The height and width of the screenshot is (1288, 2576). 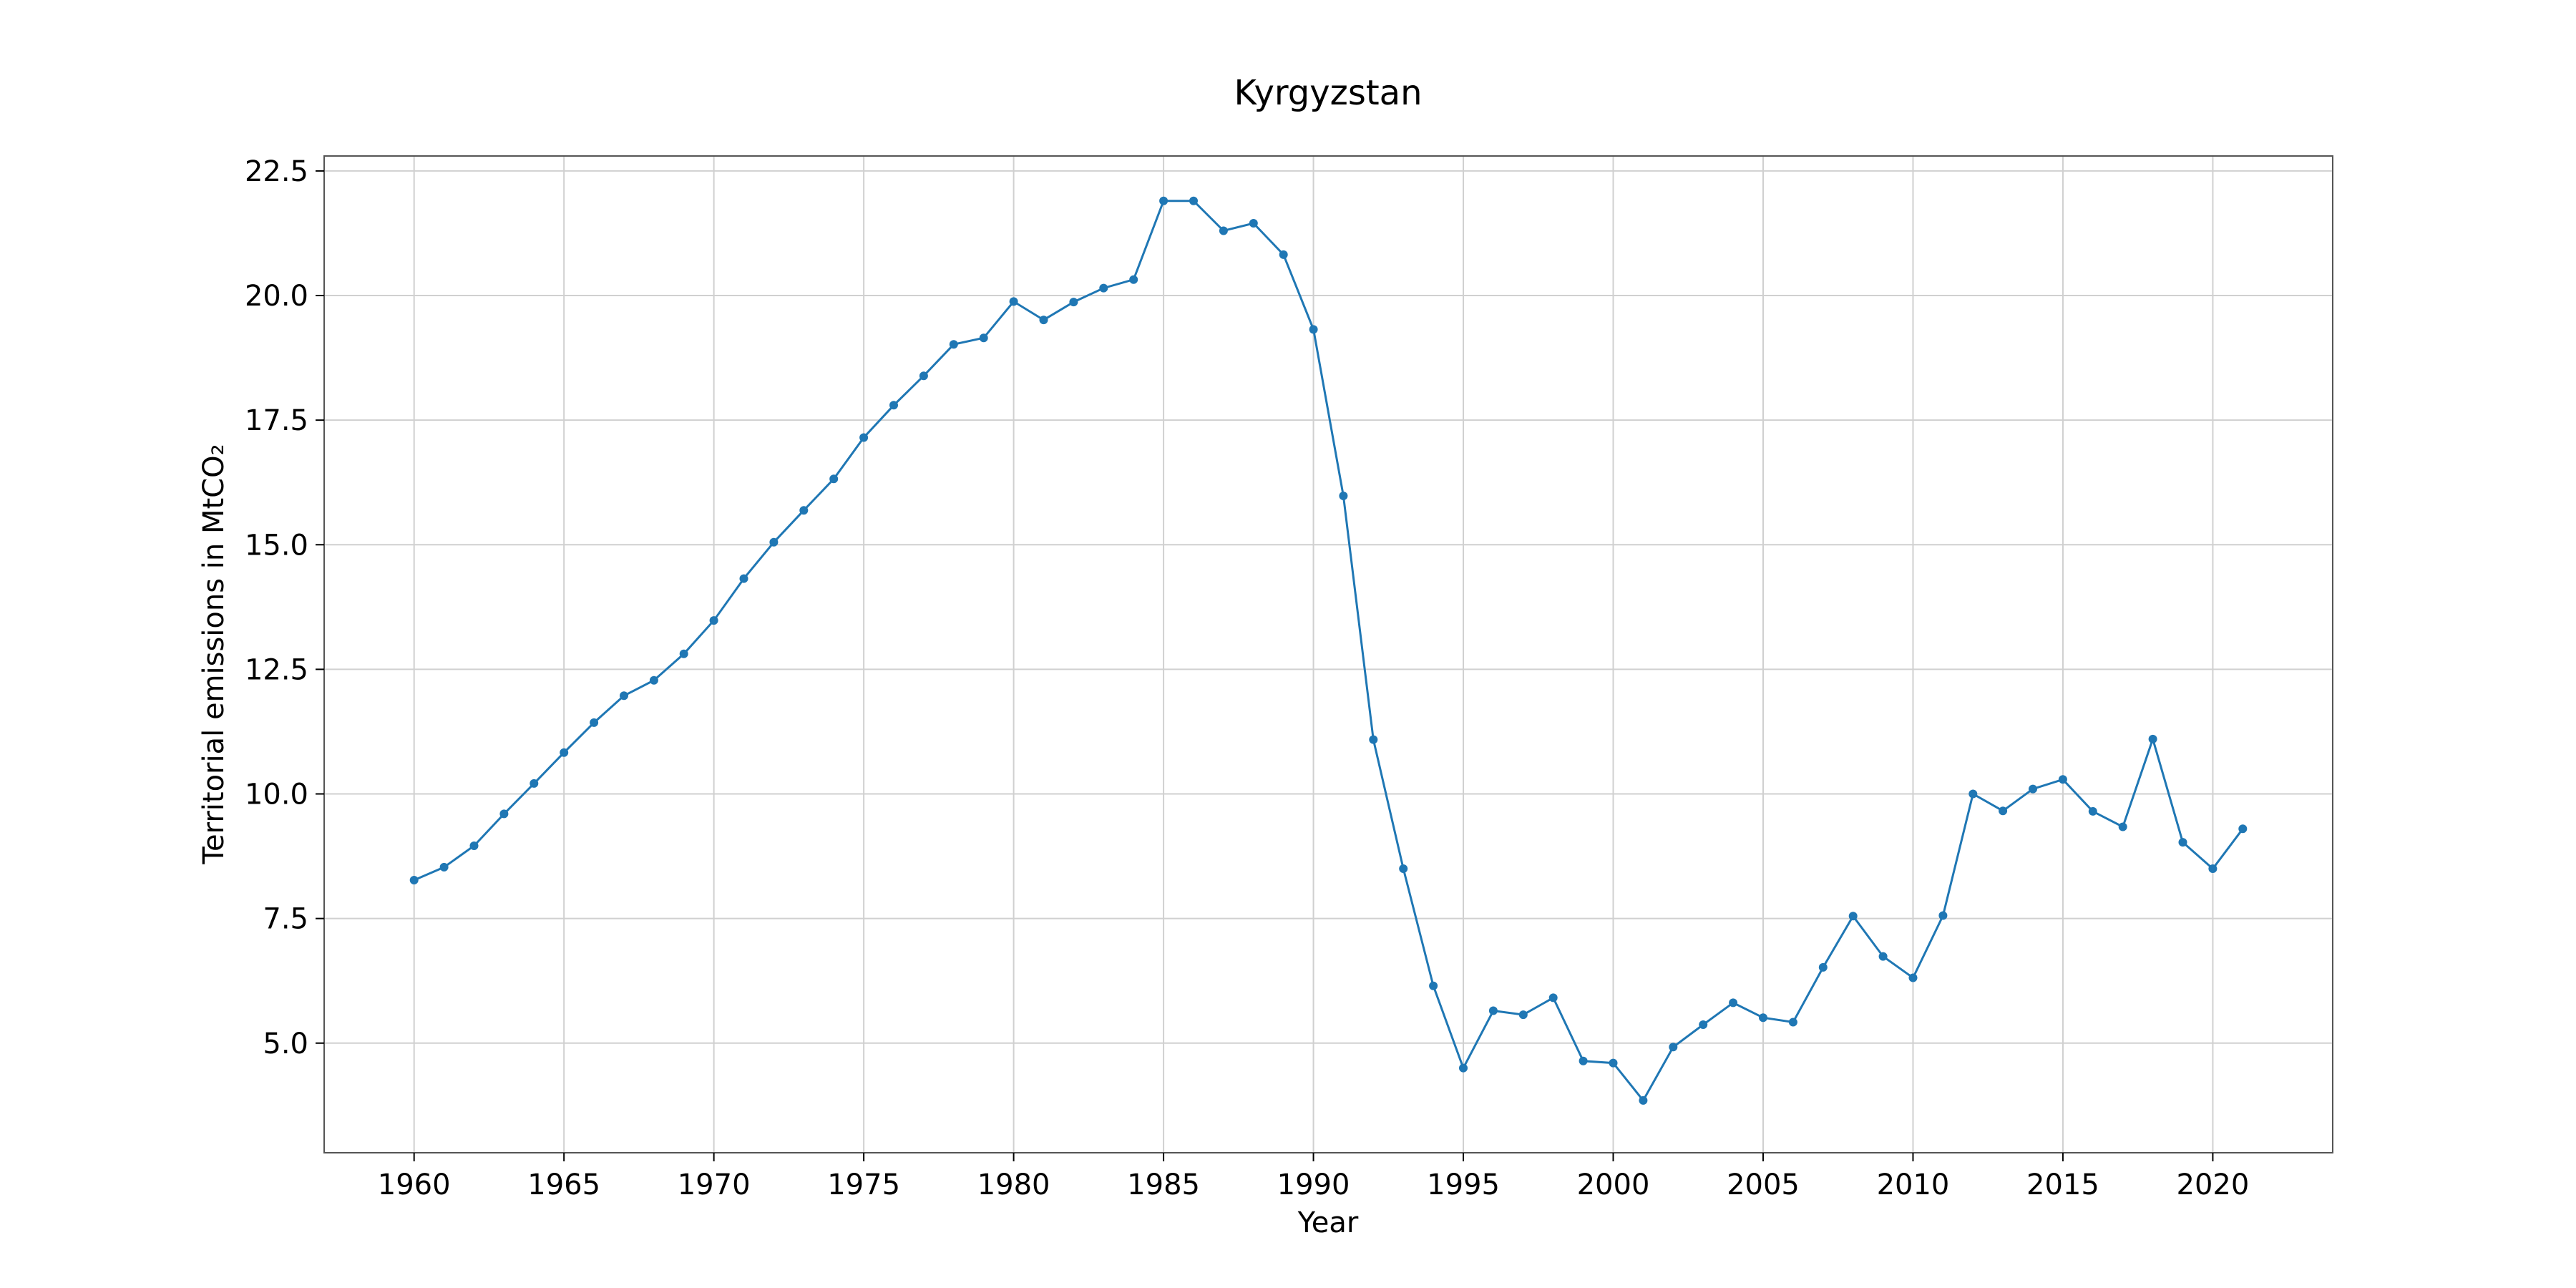 What do you see at coordinates (276, 545) in the screenshot?
I see `y-tick-label: 15.0` at bounding box center [276, 545].